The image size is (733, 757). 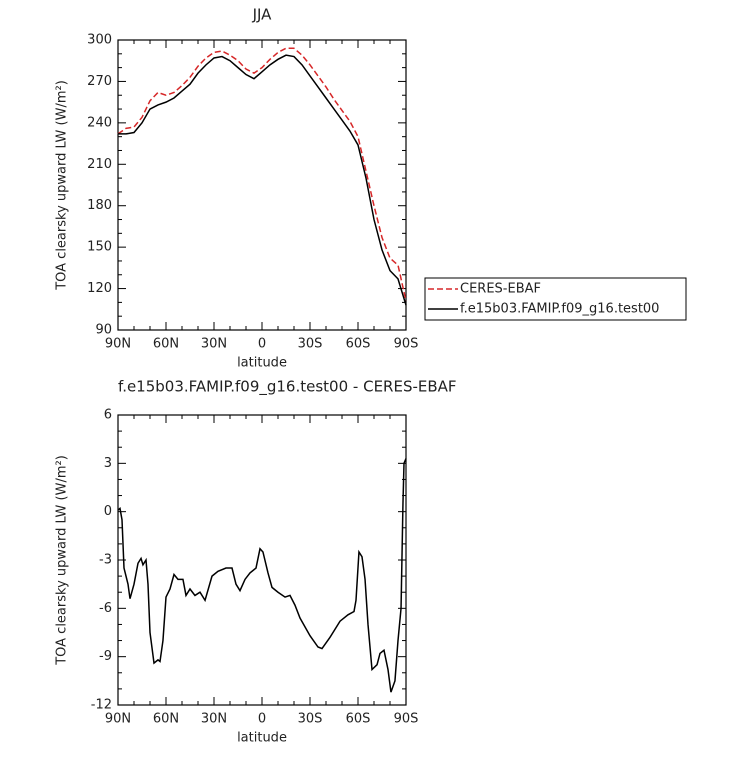 What do you see at coordinates (105, 560) in the screenshot?
I see `y-tick-label: -3` at bounding box center [105, 560].